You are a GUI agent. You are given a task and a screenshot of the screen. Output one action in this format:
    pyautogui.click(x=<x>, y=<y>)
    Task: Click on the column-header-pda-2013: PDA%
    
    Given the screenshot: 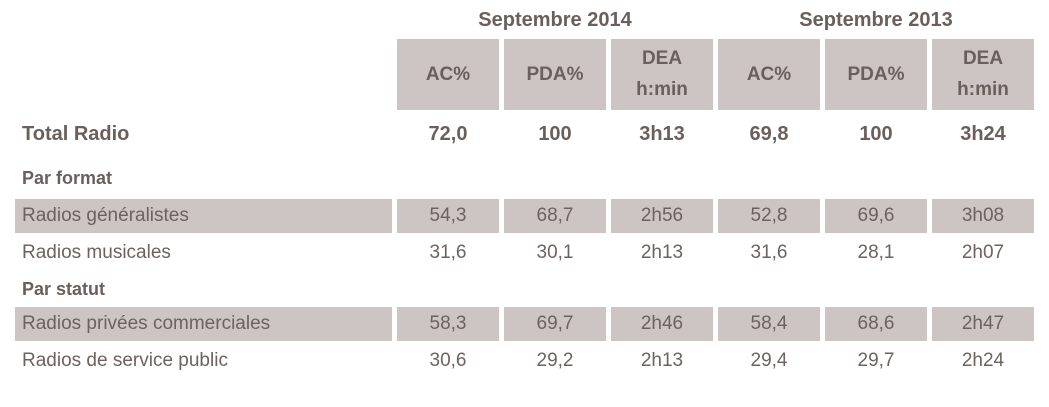 What is the action you would take?
    pyautogui.click(x=876, y=74)
    